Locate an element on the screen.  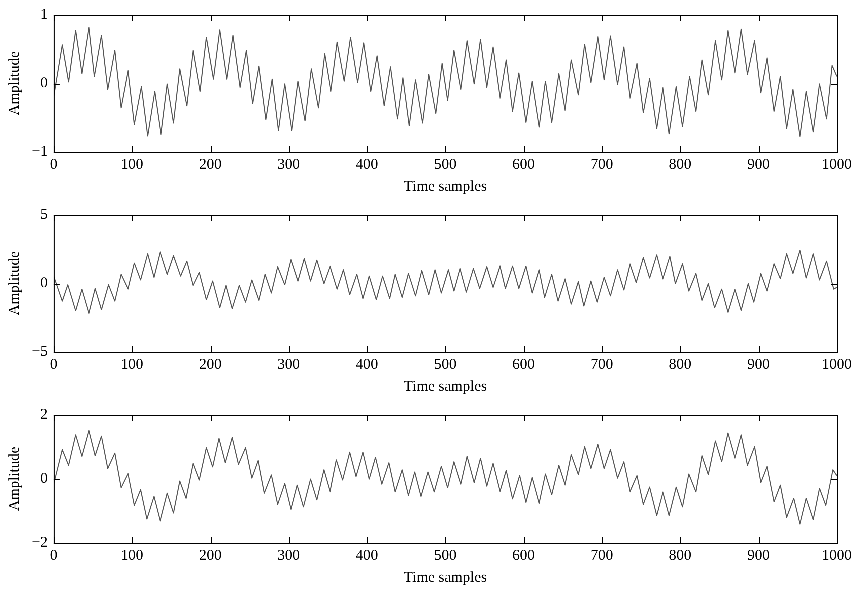
y-tick-label: −1 is located at coordinates (40, 152).